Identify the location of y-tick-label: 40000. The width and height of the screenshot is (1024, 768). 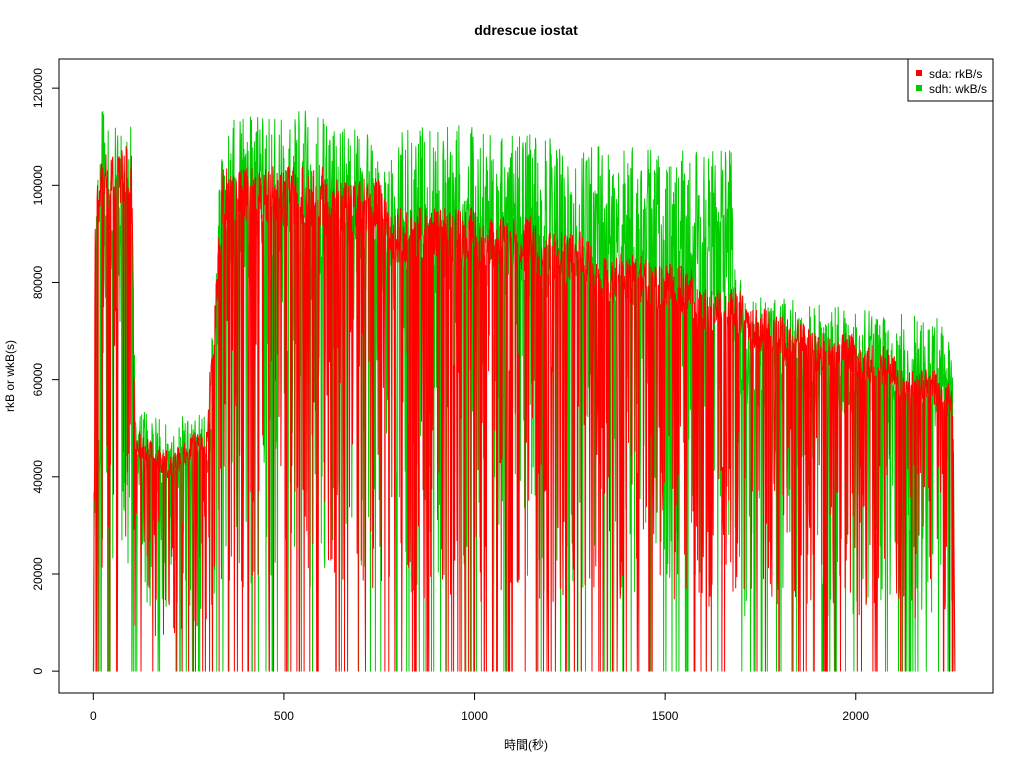
(38, 477).